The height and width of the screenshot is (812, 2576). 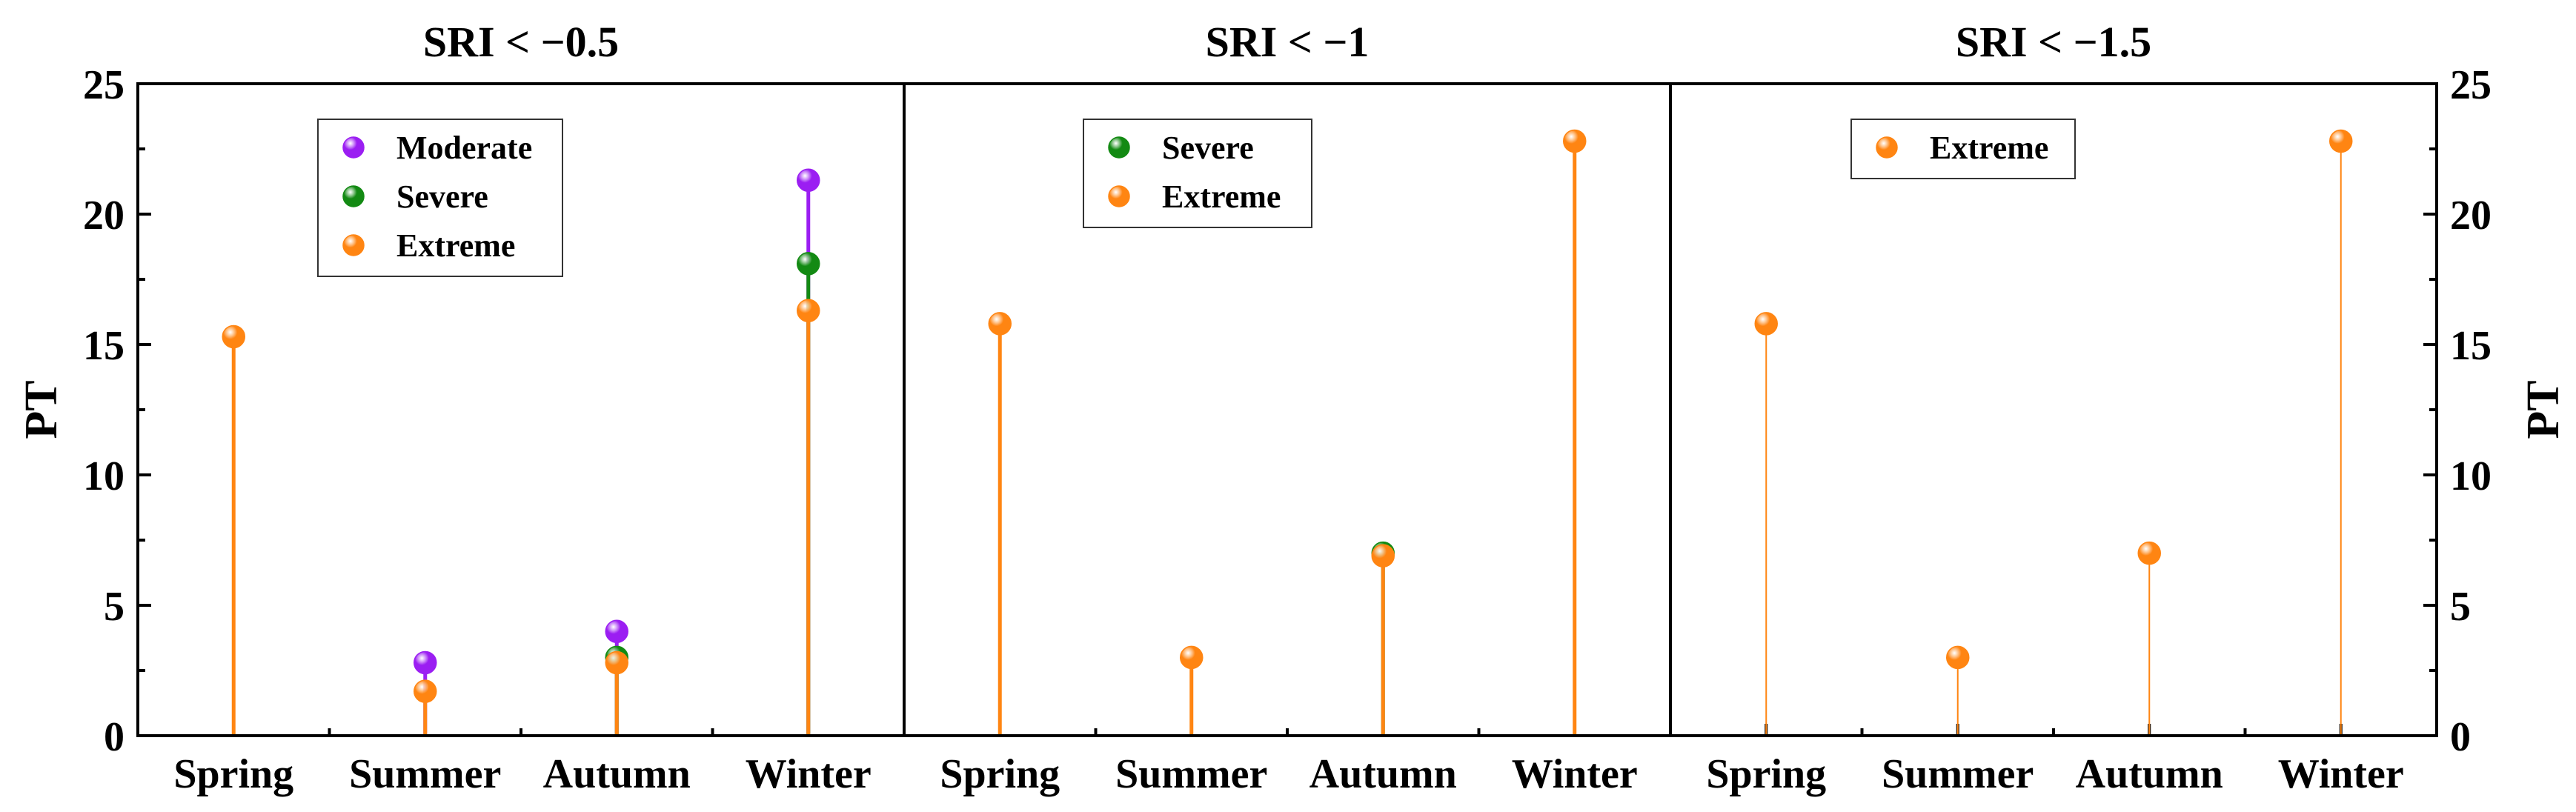 What do you see at coordinates (2471, 476) in the screenshot?
I see `y-tick-label-right: 10` at bounding box center [2471, 476].